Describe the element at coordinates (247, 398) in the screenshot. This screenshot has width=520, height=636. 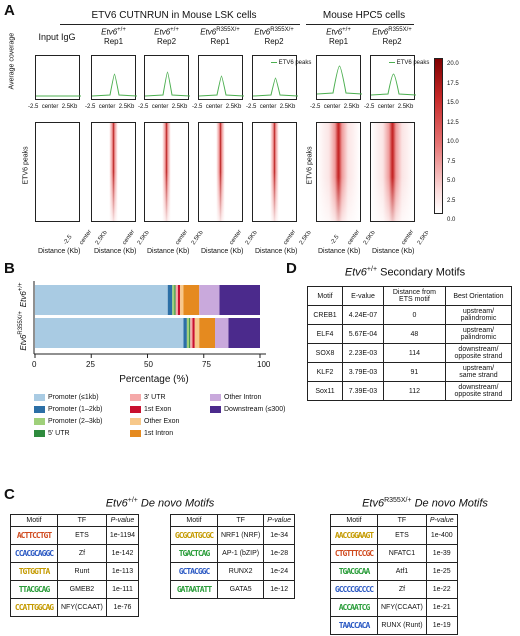
I see `legend-other-intron: Other Intron` at that location.